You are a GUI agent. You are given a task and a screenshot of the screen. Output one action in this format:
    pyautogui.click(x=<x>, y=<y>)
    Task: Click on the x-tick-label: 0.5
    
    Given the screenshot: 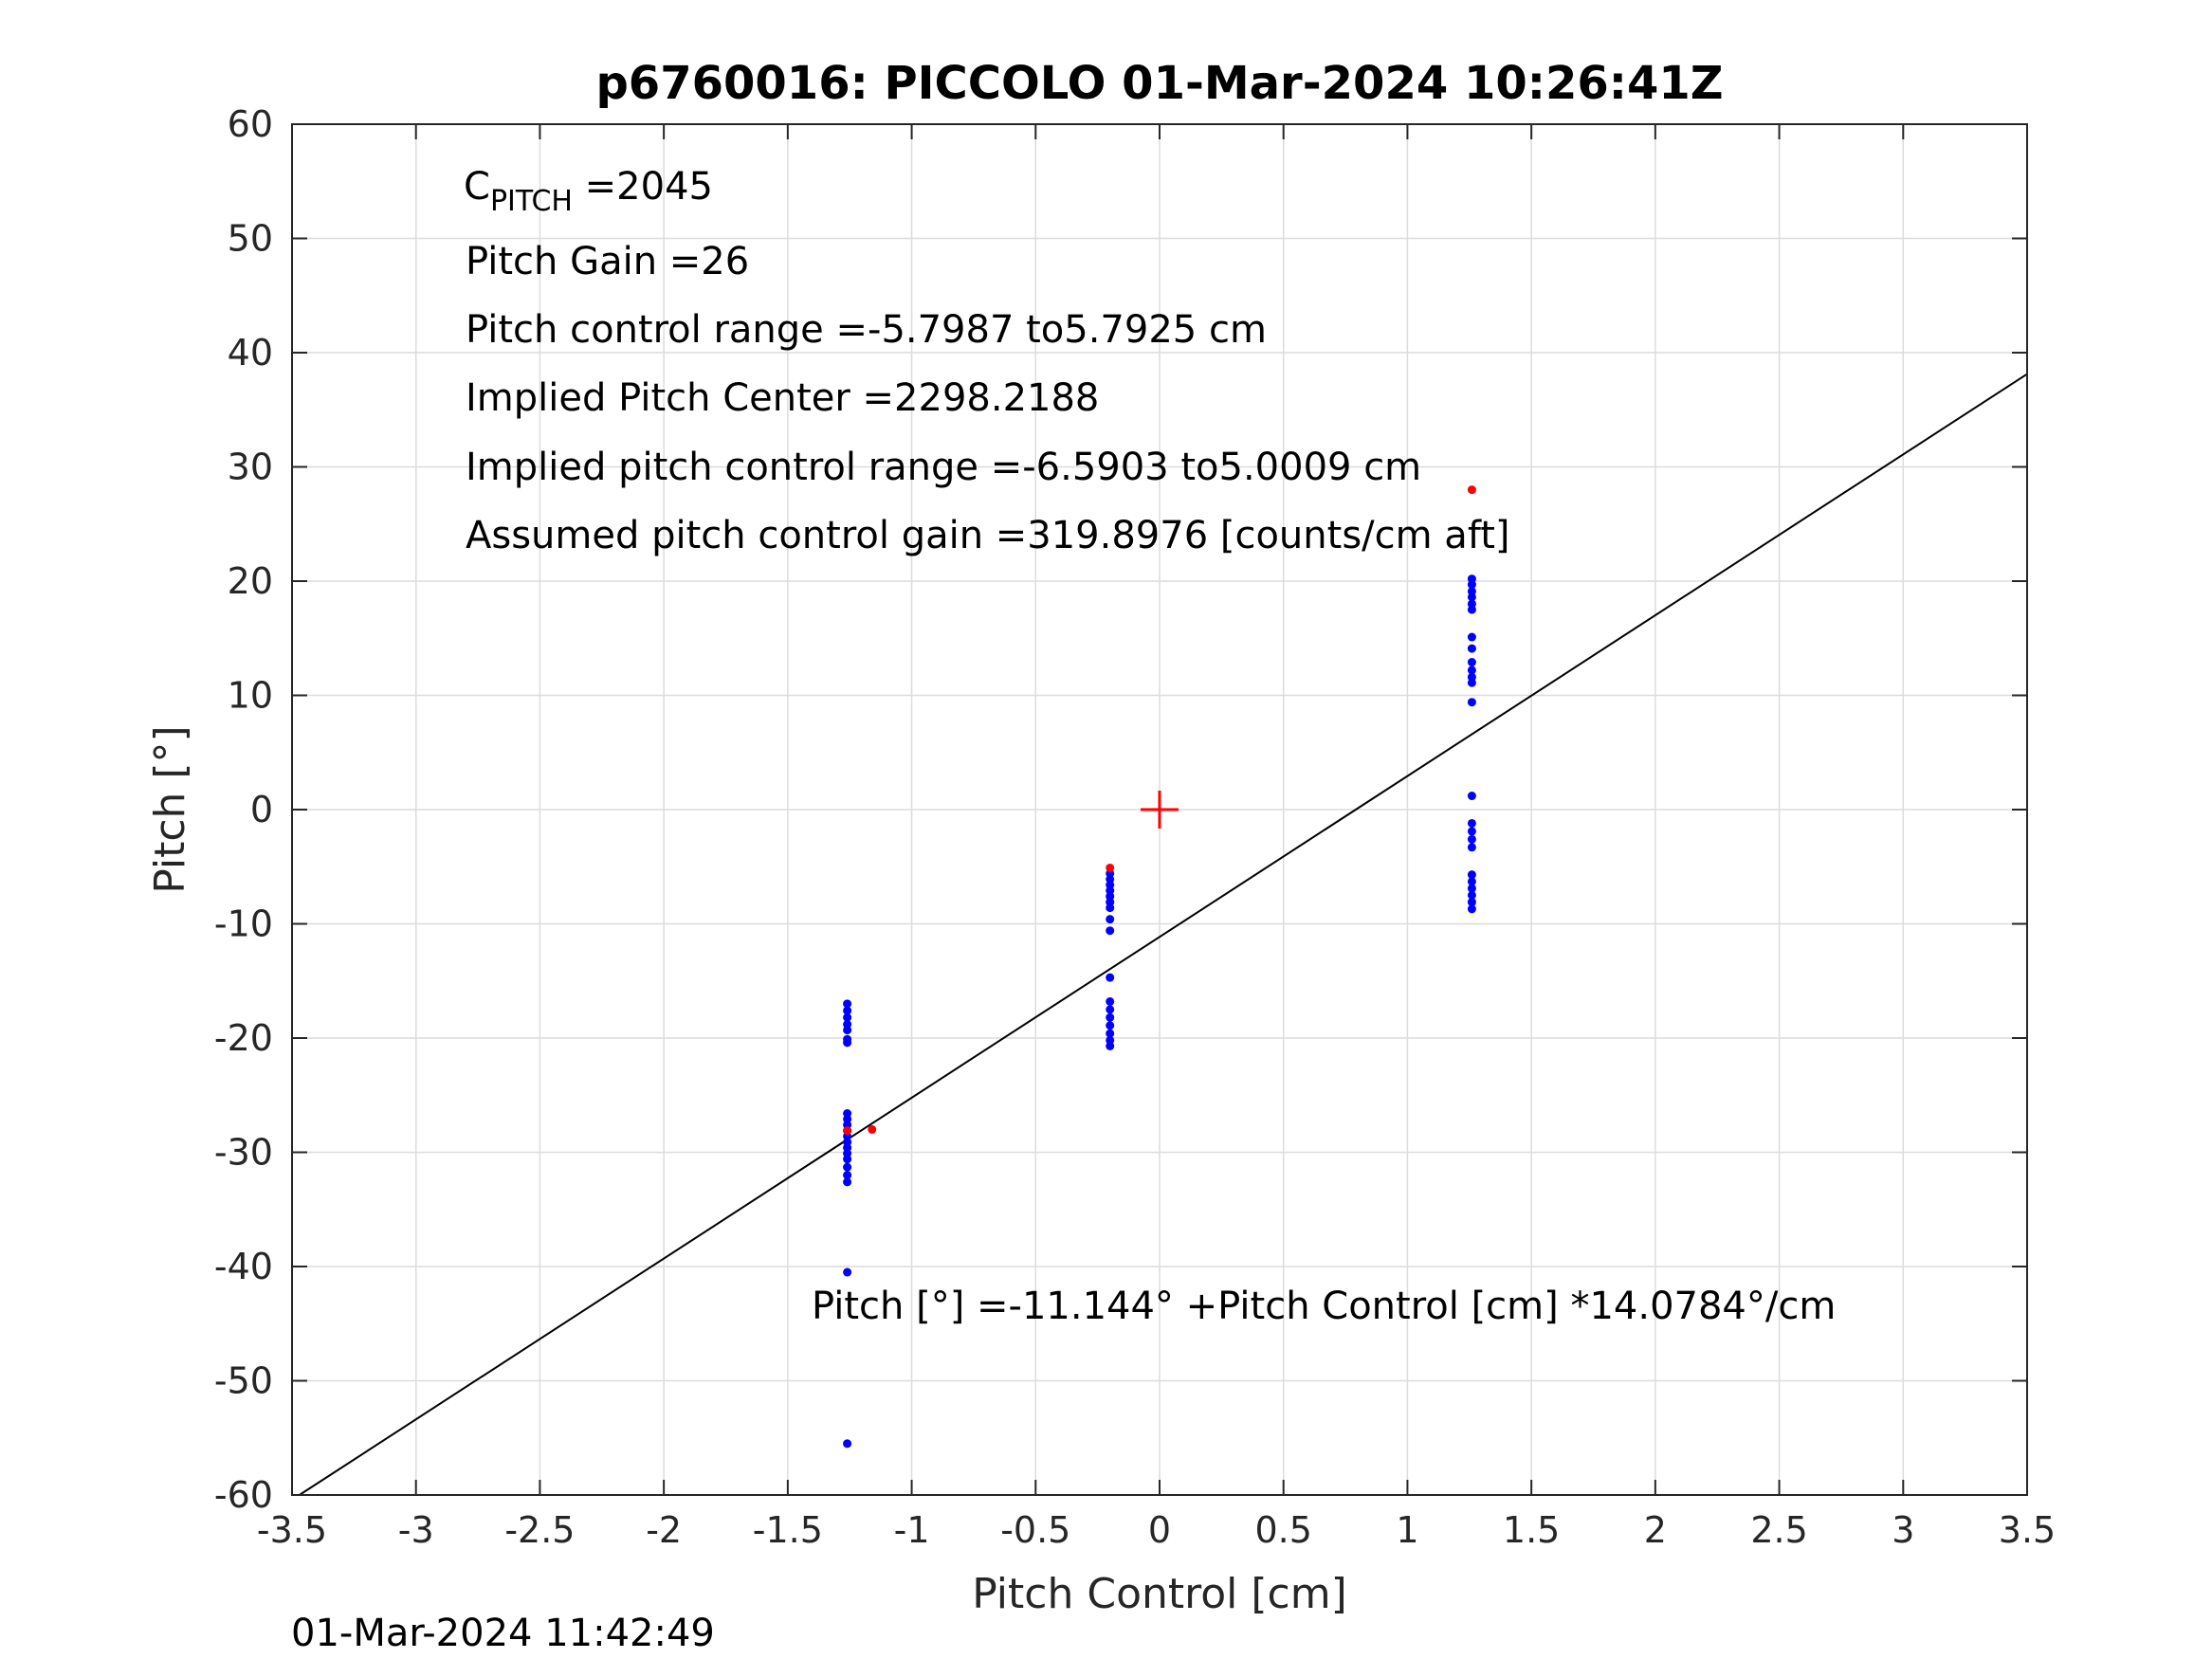 What is the action you would take?
    pyautogui.click(x=1282, y=1530)
    